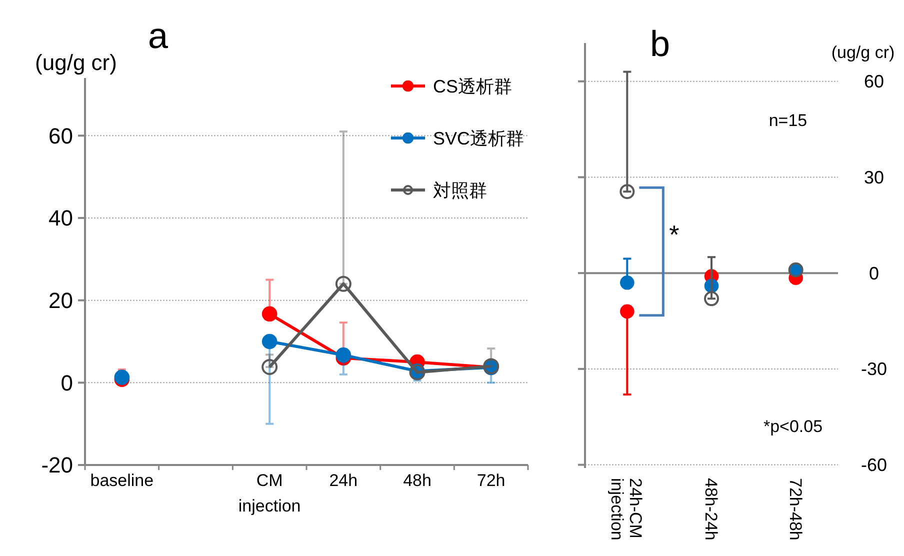 The image size is (904, 556). Describe the element at coordinates (874, 465) in the screenshot. I see `y-tick-label: -60` at that location.